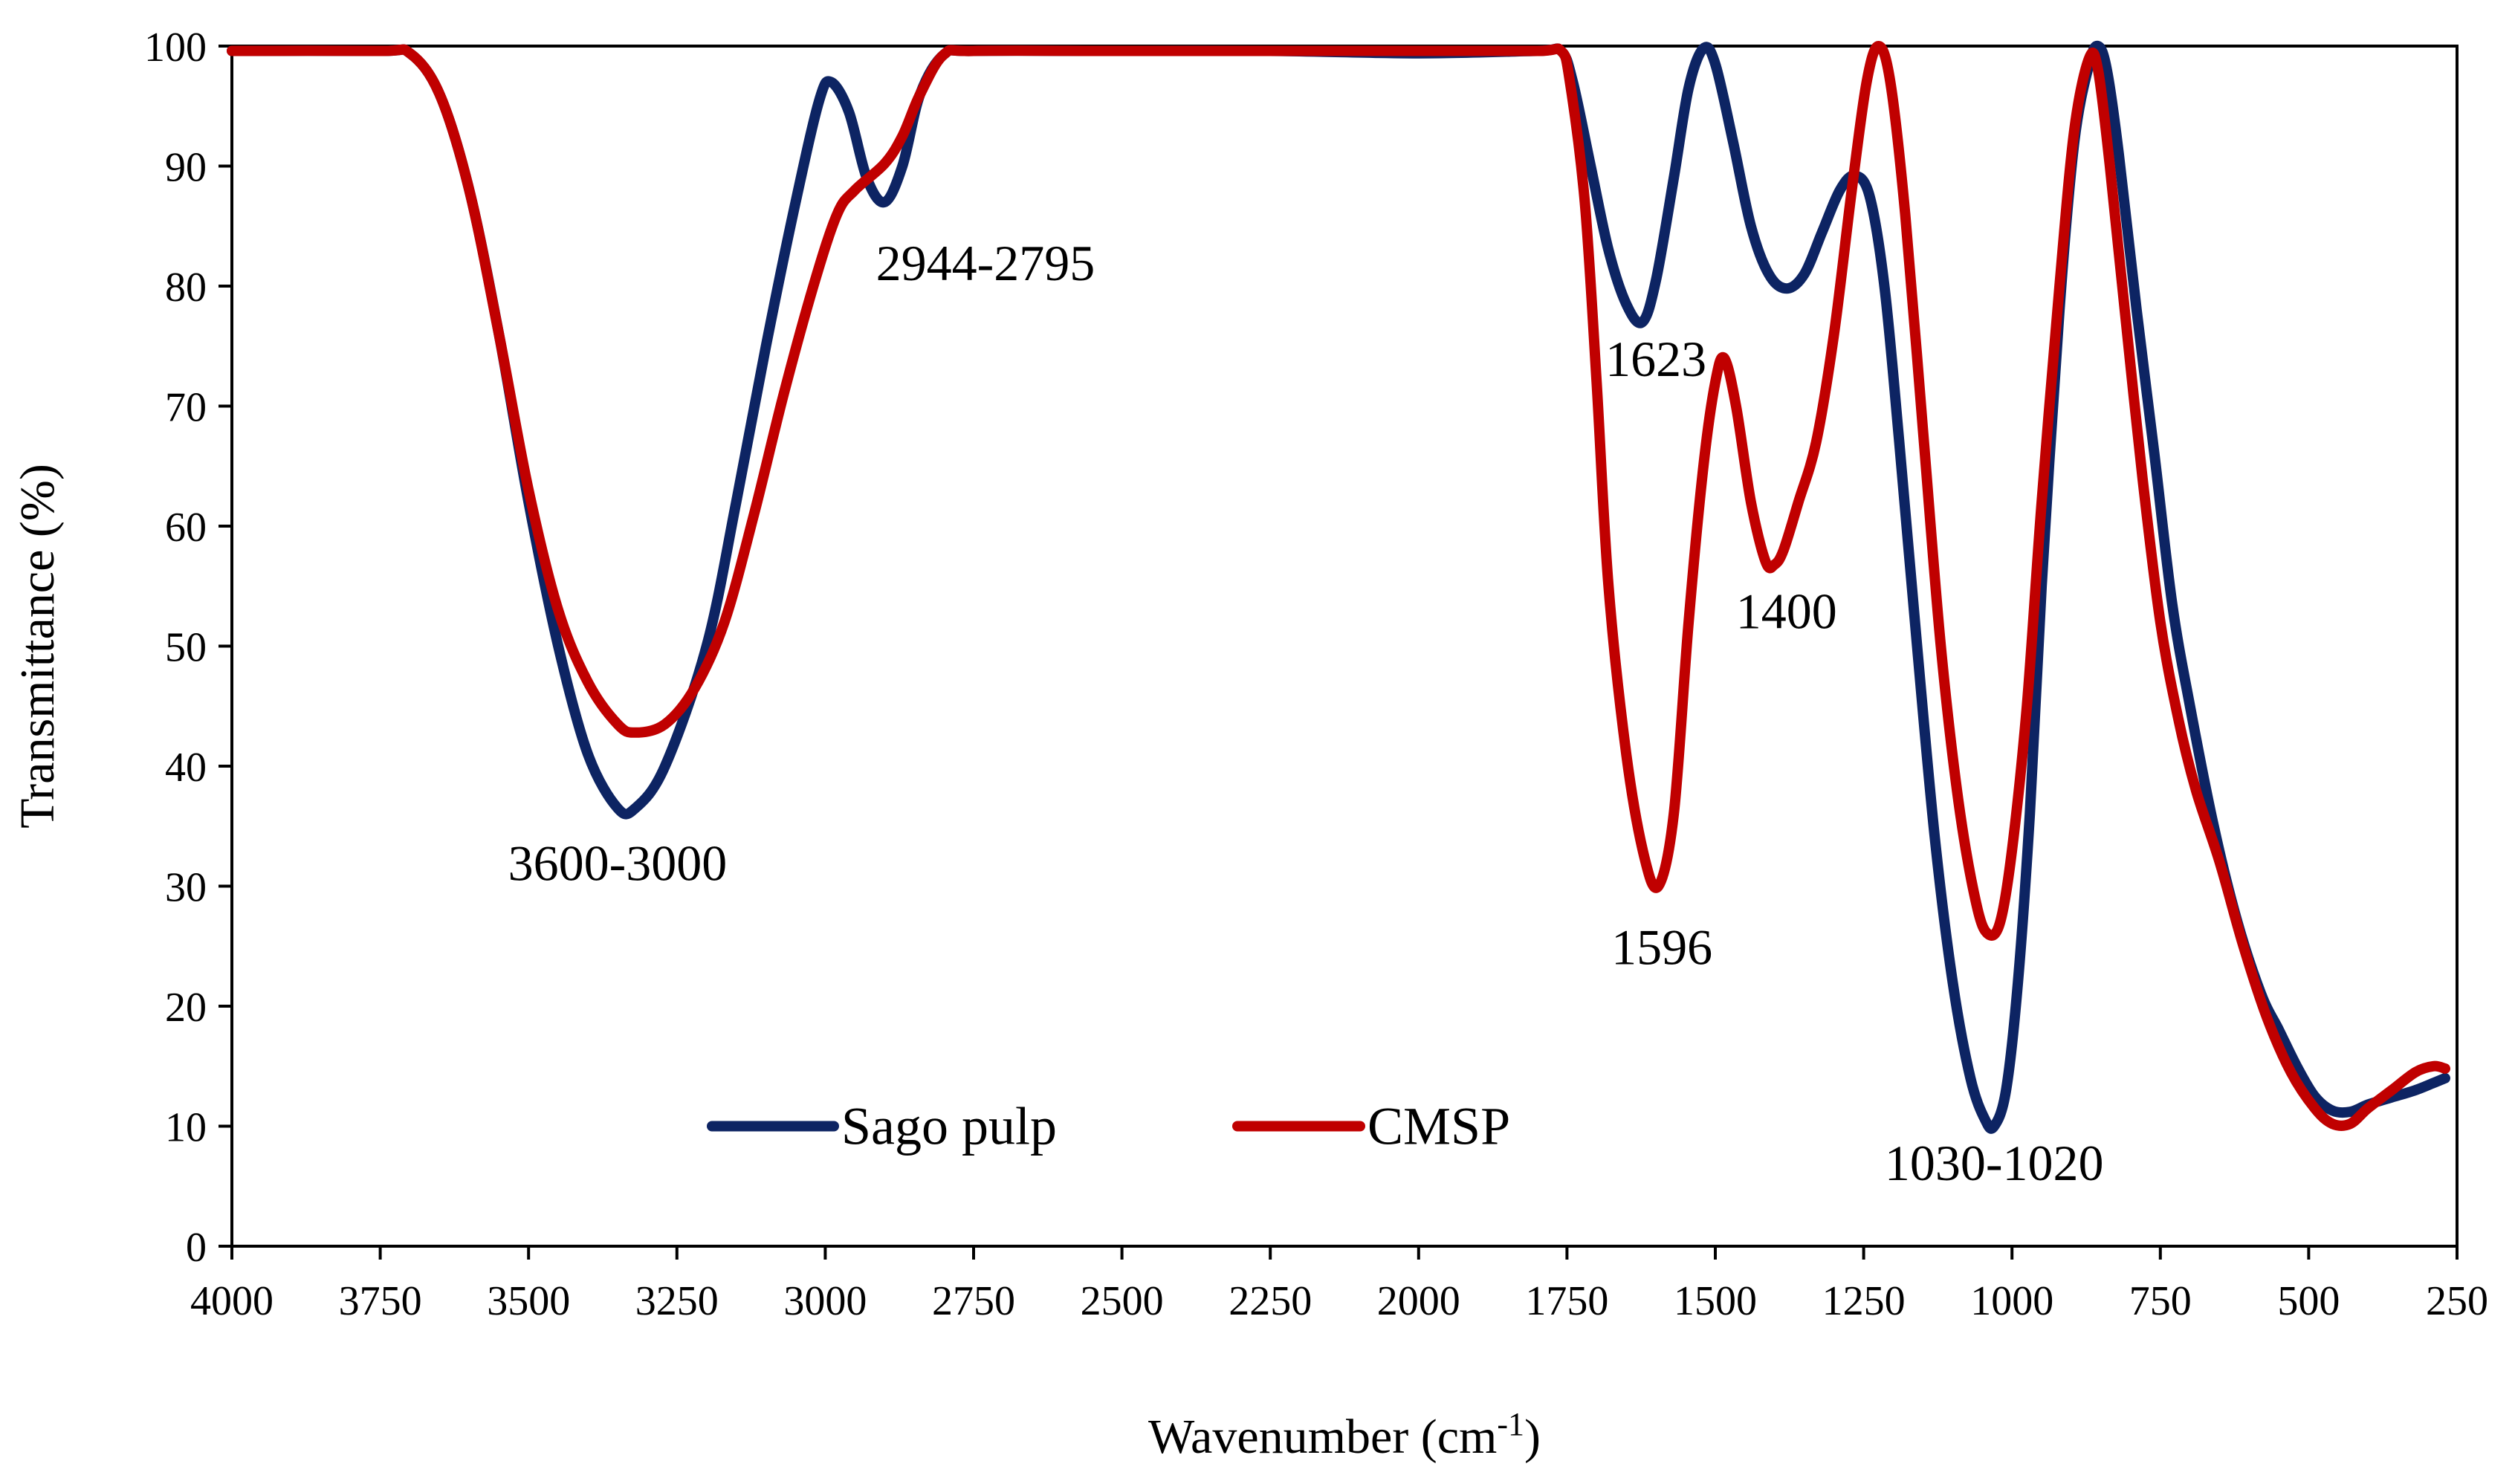 This screenshot has width=2515, height=1484. I want to click on y-tick-label: 80, so click(186, 288).